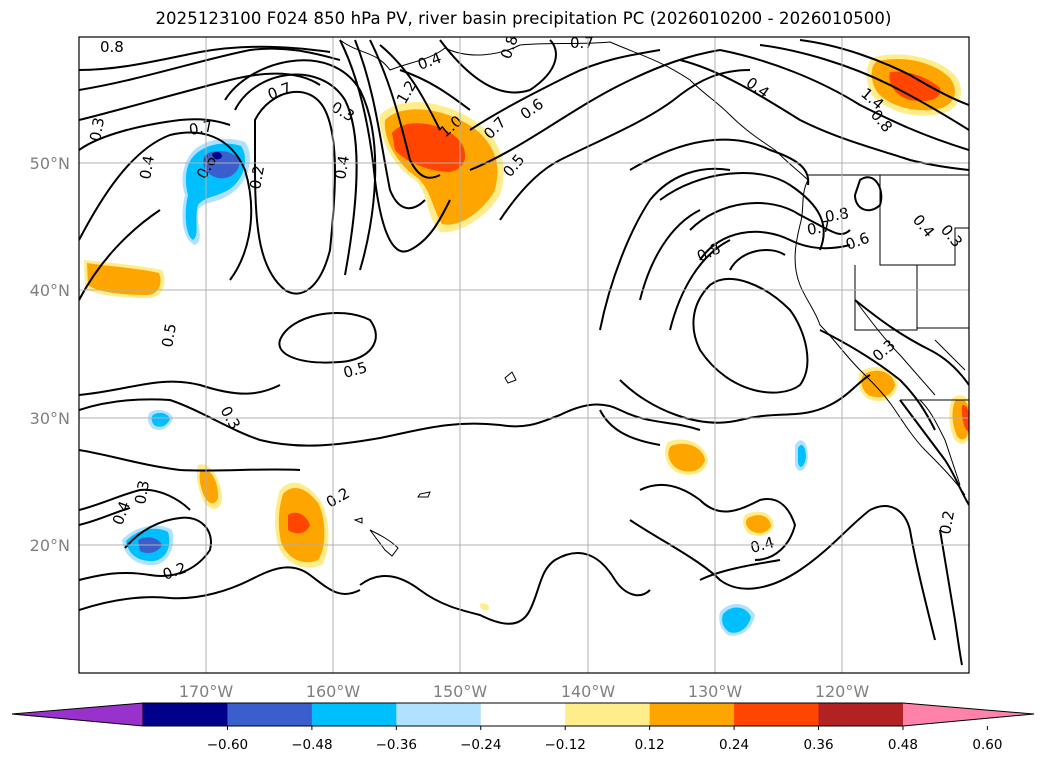 The height and width of the screenshot is (765, 1047). What do you see at coordinates (715, 691) in the screenshot?
I see `lon-label: 130°W` at bounding box center [715, 691].